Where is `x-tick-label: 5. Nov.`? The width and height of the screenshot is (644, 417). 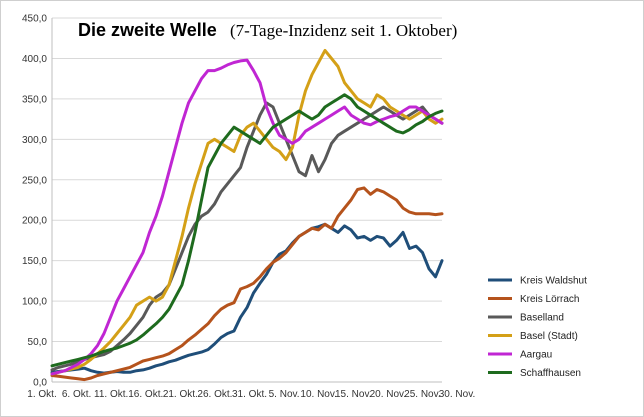 x-tick-label: 5. Nov. is located at coordinates (284, 394).